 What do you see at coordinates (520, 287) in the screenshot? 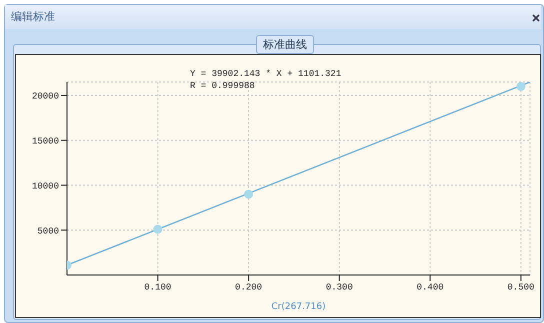
I see `x-tick-label: 0.500` at bounding box center [520, 287].